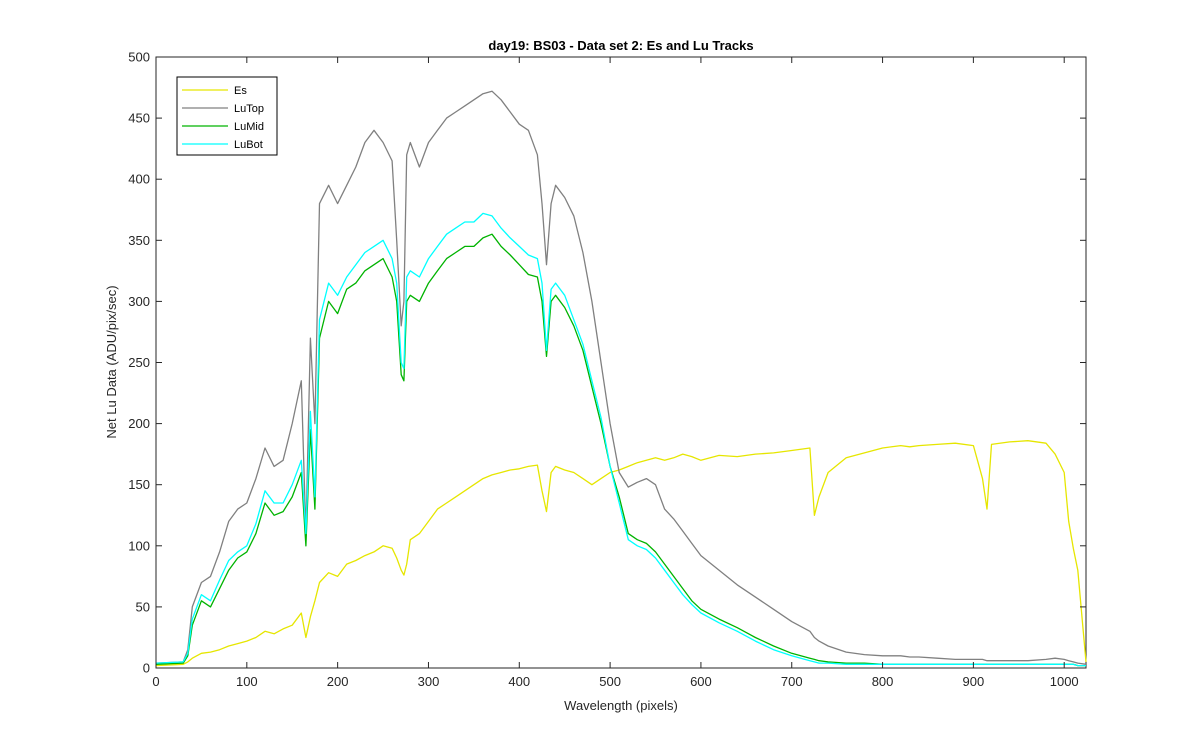 The height and width of the screenshot is (750, 1200). What do you see at coordinates (621, 705) in the screenshot?
I see `x-axis-label: Wavelength (pixels)` at bounding box center [621, 705].